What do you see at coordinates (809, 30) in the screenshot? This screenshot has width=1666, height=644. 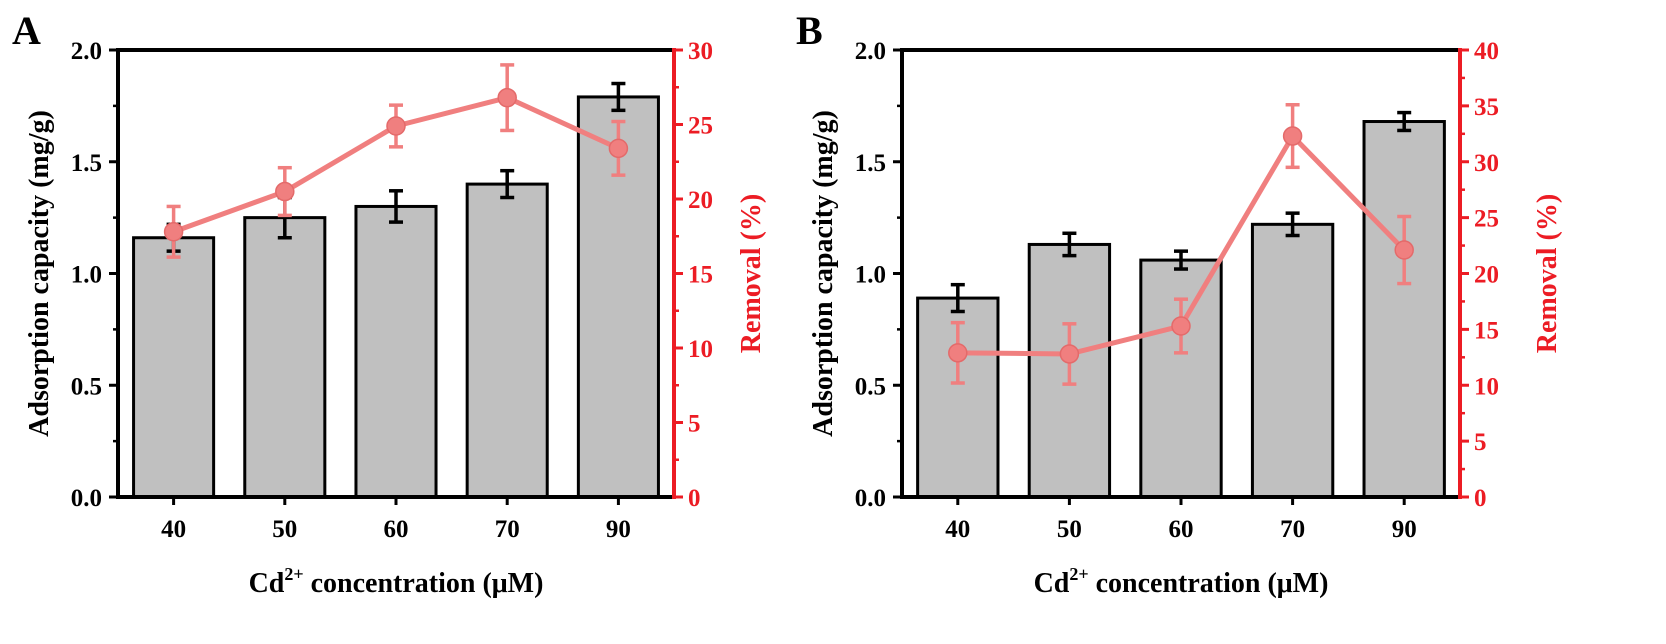 I see `panel-label: B` at bounding box center [809, 30].